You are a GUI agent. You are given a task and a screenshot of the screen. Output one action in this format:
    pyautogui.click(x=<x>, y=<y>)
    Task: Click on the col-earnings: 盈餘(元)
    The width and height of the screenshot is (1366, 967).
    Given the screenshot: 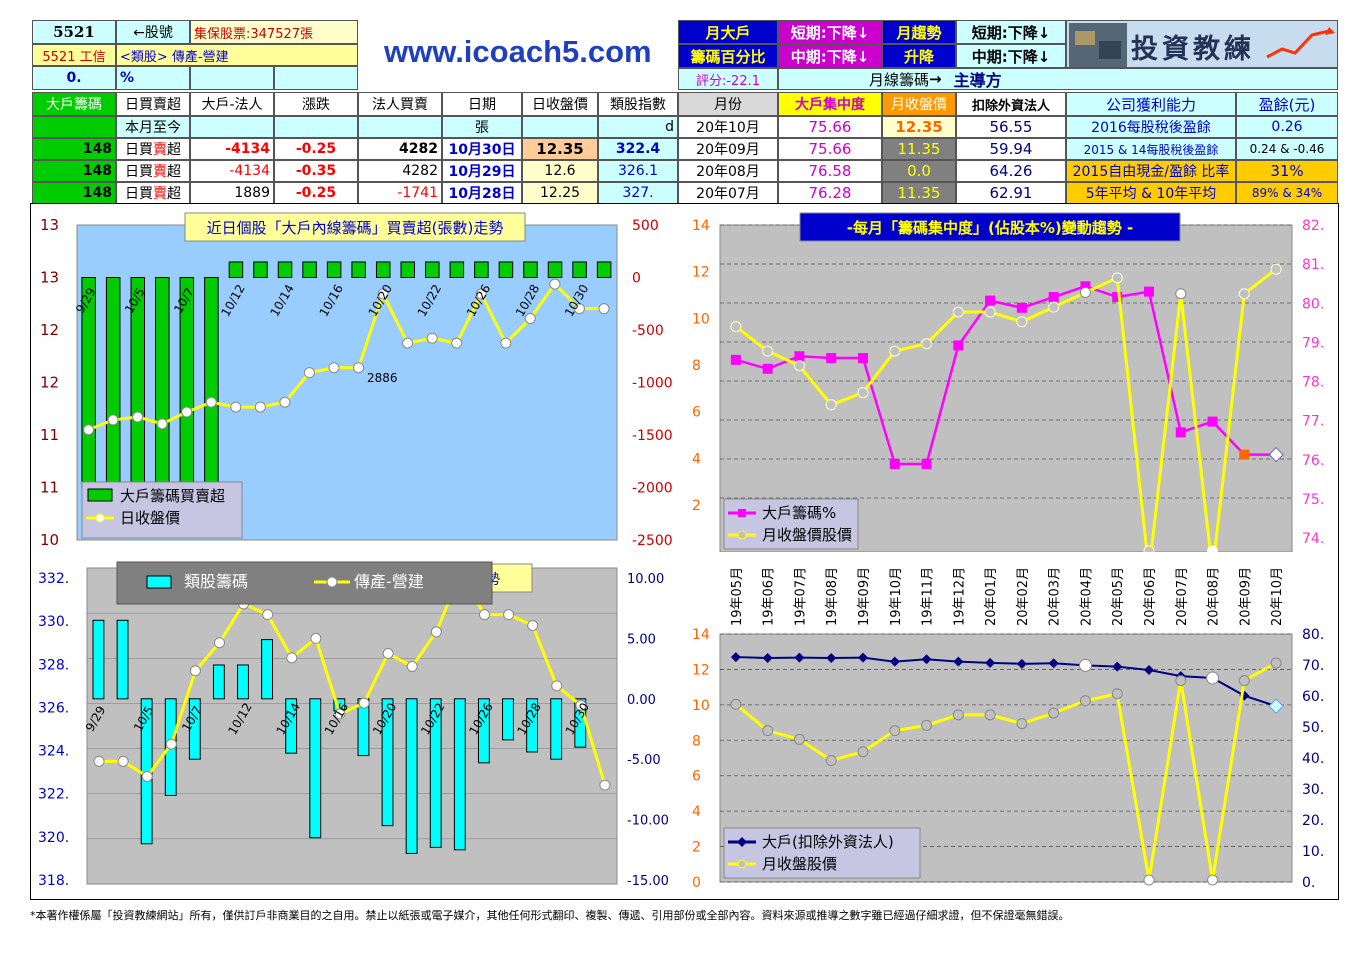 What is the action you would take?
    pyautogui.click(x=1287, y=104)
    